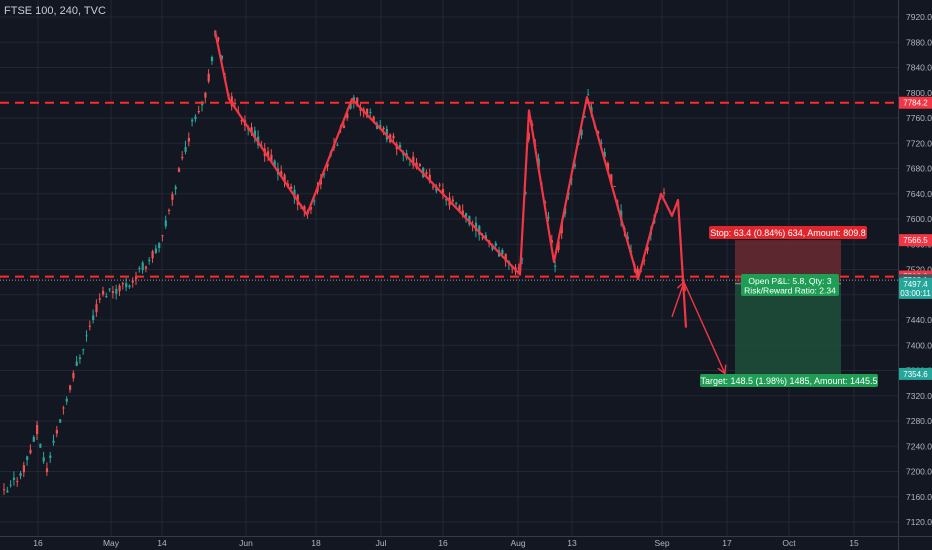 The height and width of the screenshot is (550, 932). I want to click on projection-arrowhead-up, so click(681, 286).